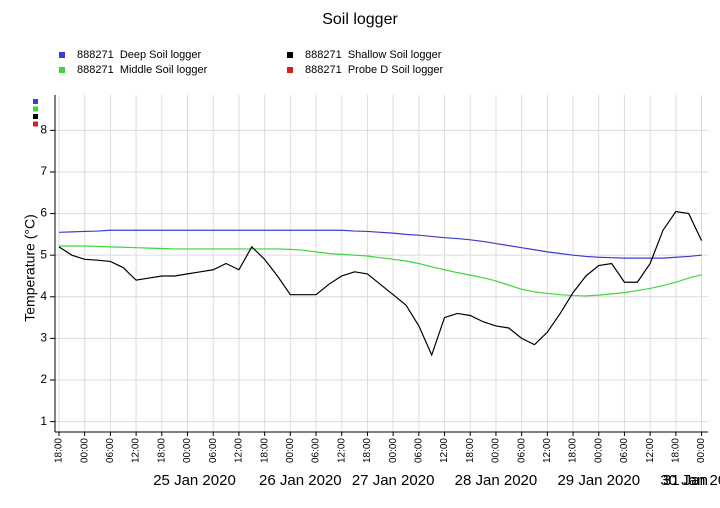 This screenshot has height=508, width=720. I want to click on y-tick-label: 2, so click(43, 379).